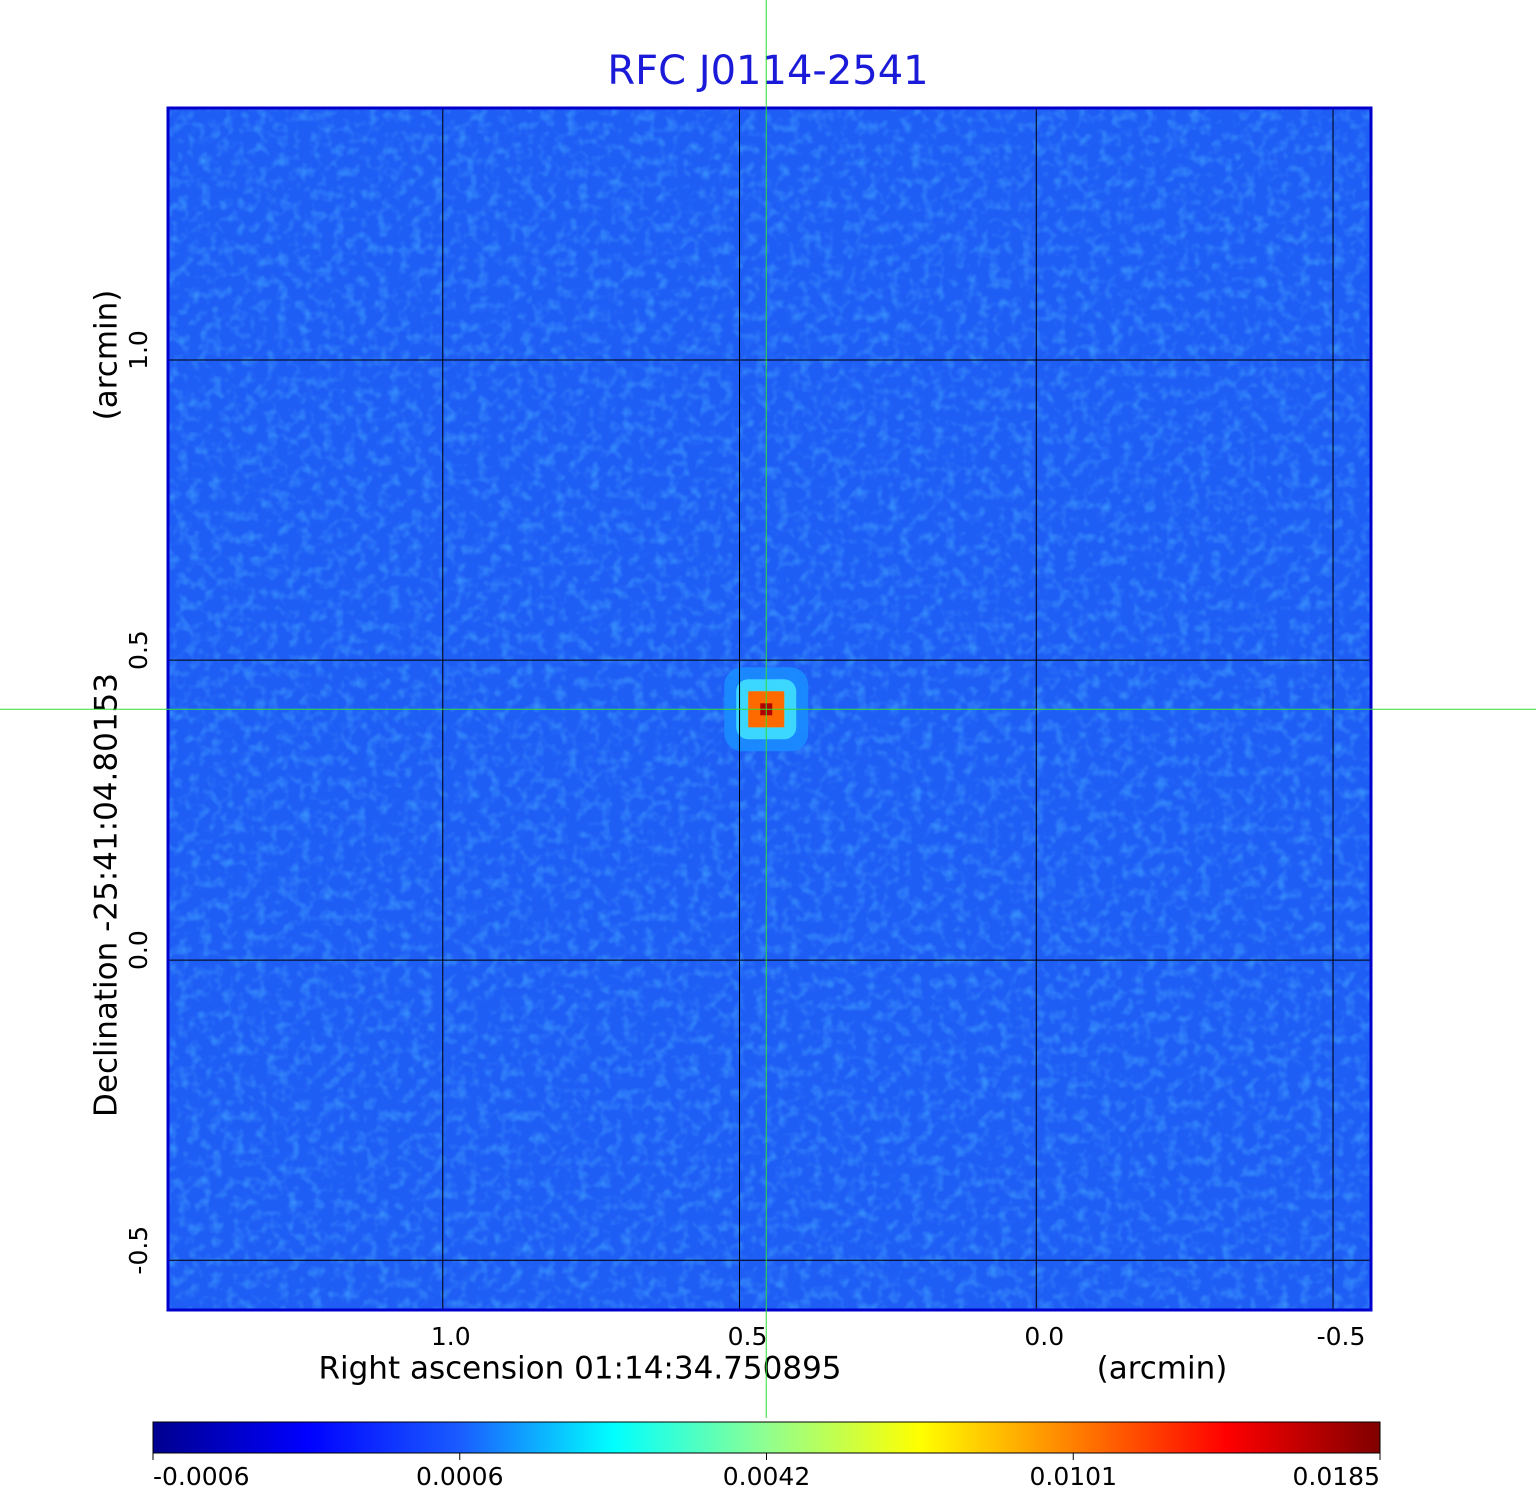  What do you see at coordinates (1341, 1336) in the screenshot?
I see `x-tick-label: -0.5` at bounding box center [1341, 1336].